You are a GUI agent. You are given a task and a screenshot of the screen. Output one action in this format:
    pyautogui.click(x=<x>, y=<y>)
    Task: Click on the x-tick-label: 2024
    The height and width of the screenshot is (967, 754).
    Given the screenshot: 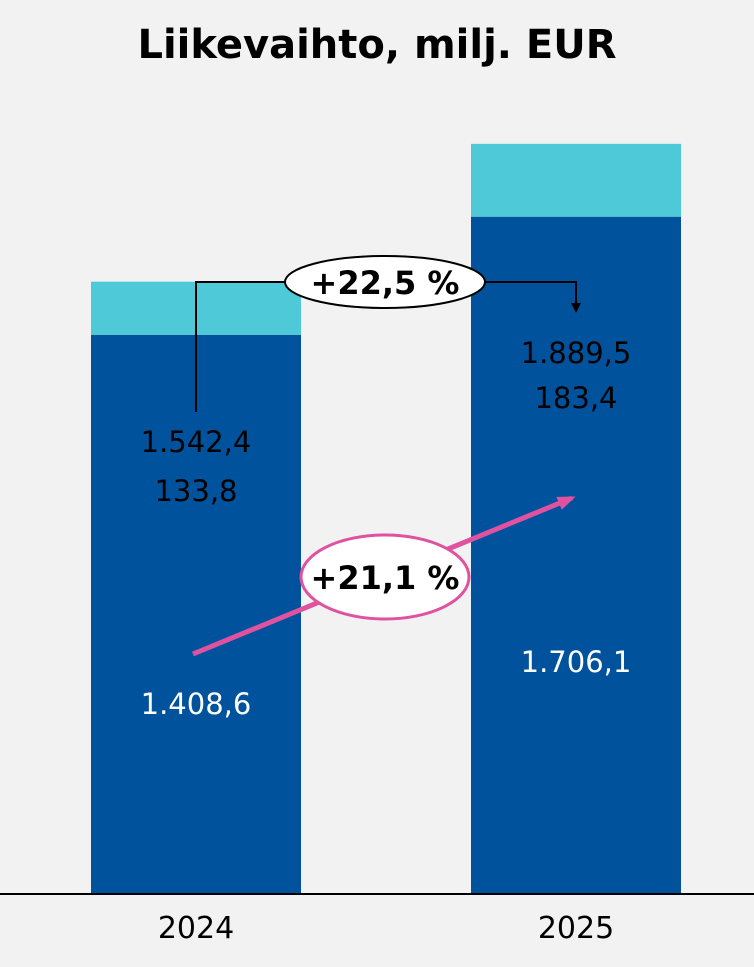 What is the action you would take?
    pyautogui.click(x=196, y=928)
    